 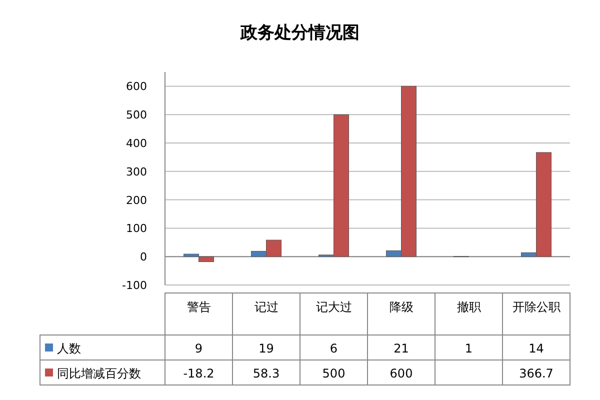 I want to click on y-tick-label: 100, so click(x=136, y=229).